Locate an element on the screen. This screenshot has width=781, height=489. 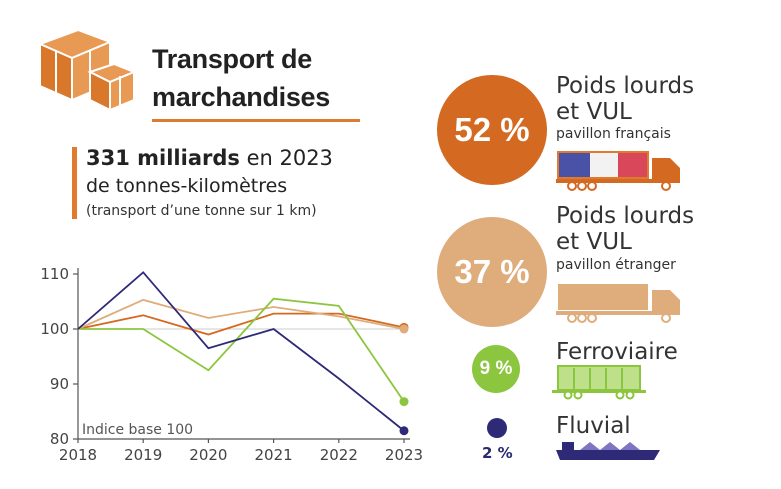
x-tick-label: 2020 is located at coordinates (208, 455).